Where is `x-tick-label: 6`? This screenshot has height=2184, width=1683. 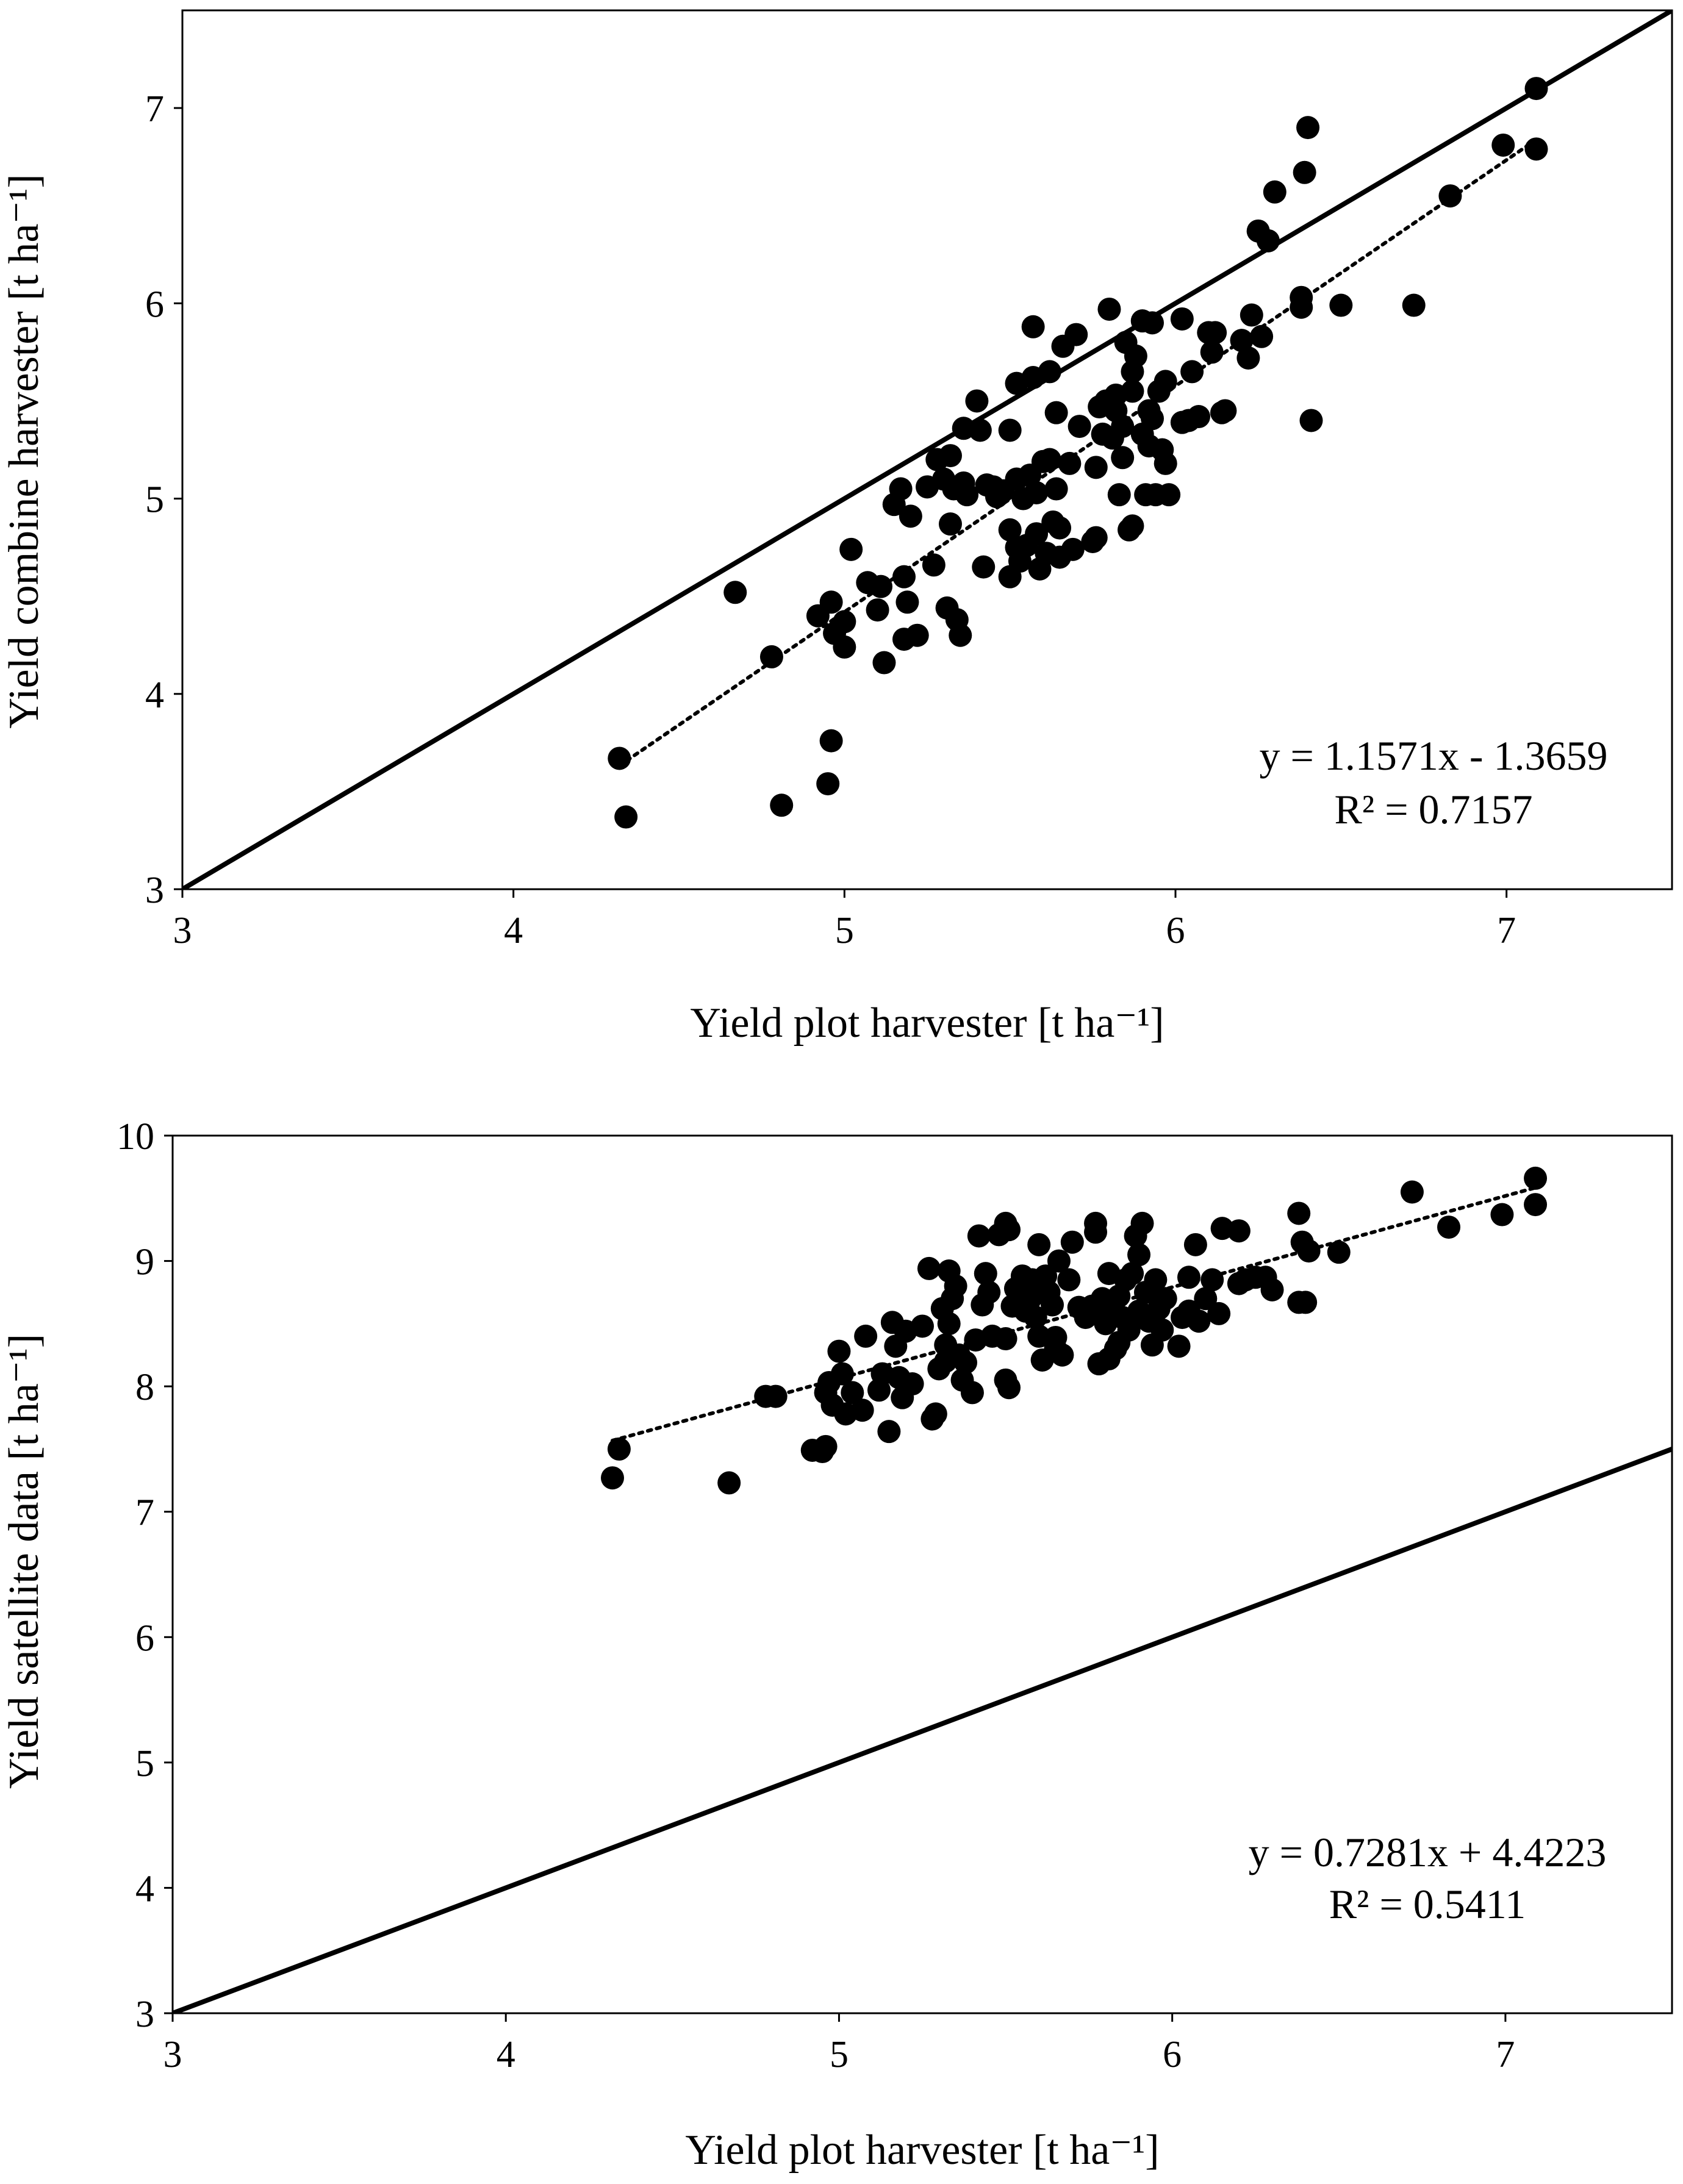 x-tick-label: 6 is located at coordinates (1172, 2054).